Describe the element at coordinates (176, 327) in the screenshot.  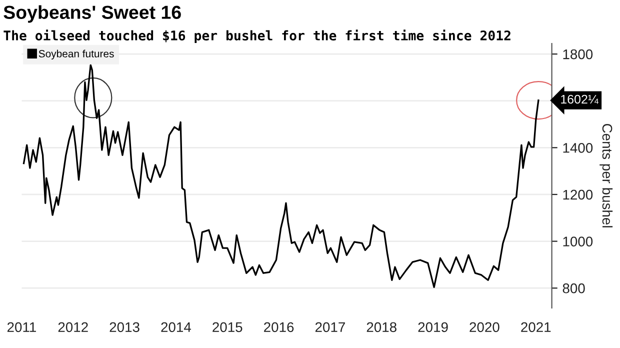
I see `x-tick-label: 2014` at that location.